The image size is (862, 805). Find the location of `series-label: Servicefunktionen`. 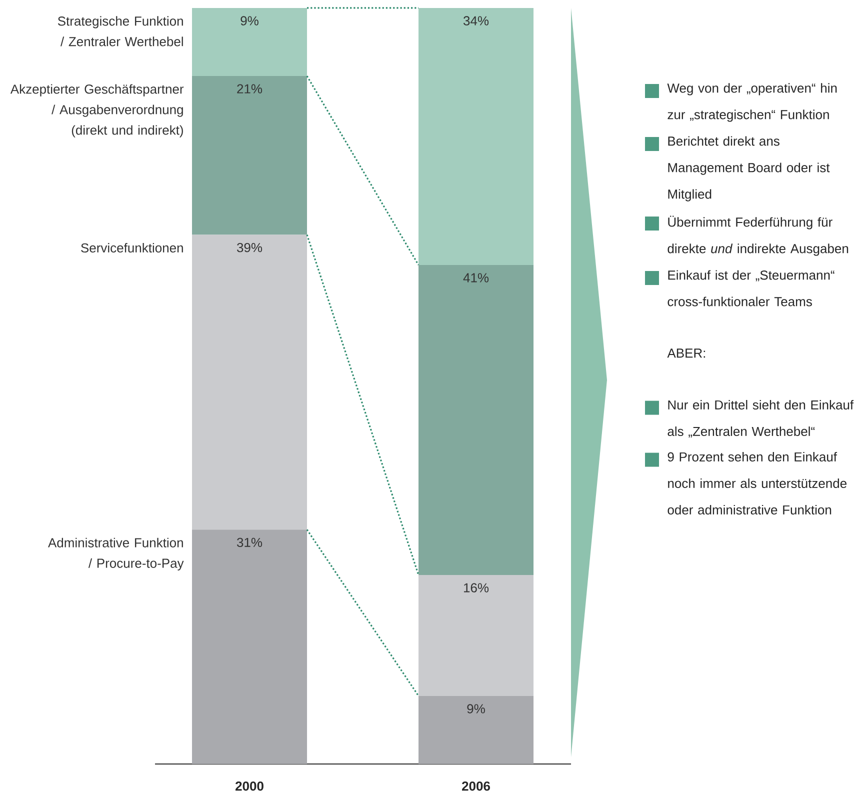

series-label: Servicefunktionen is located at coordinates (132, 247).